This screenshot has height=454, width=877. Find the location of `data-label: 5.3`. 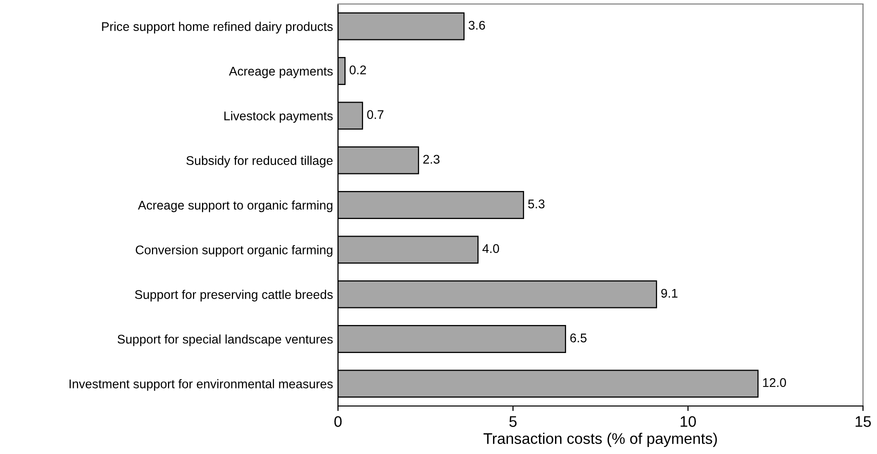

data-label: 5.3 is located at coordinates (536, 204).